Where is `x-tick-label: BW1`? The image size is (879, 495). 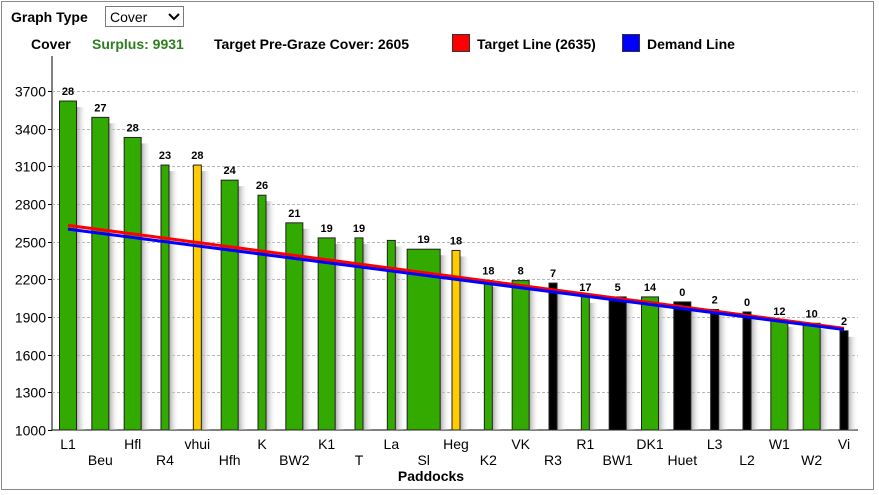 x-tick-label: BW1 is located at coordinates (617, 460).